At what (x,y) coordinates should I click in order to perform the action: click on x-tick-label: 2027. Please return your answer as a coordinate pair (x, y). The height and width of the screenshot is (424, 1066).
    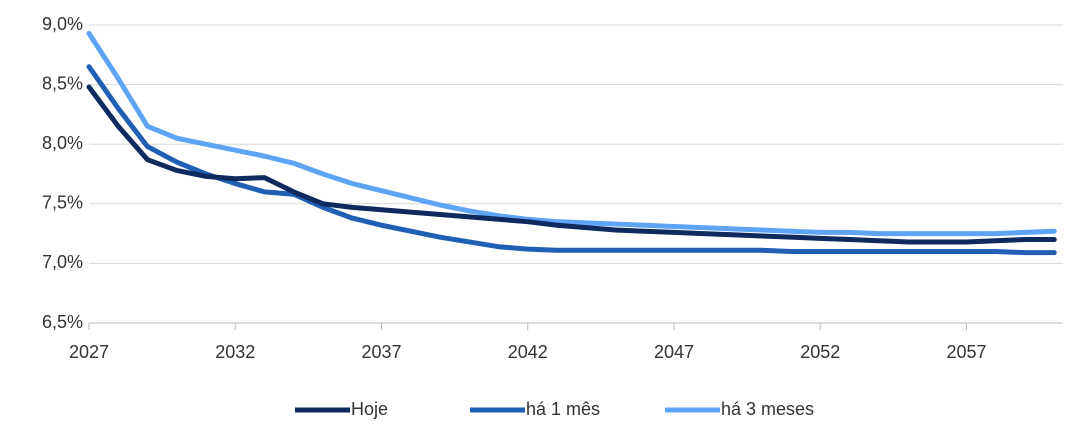
    Looking at the image, I should click on (89, 352).